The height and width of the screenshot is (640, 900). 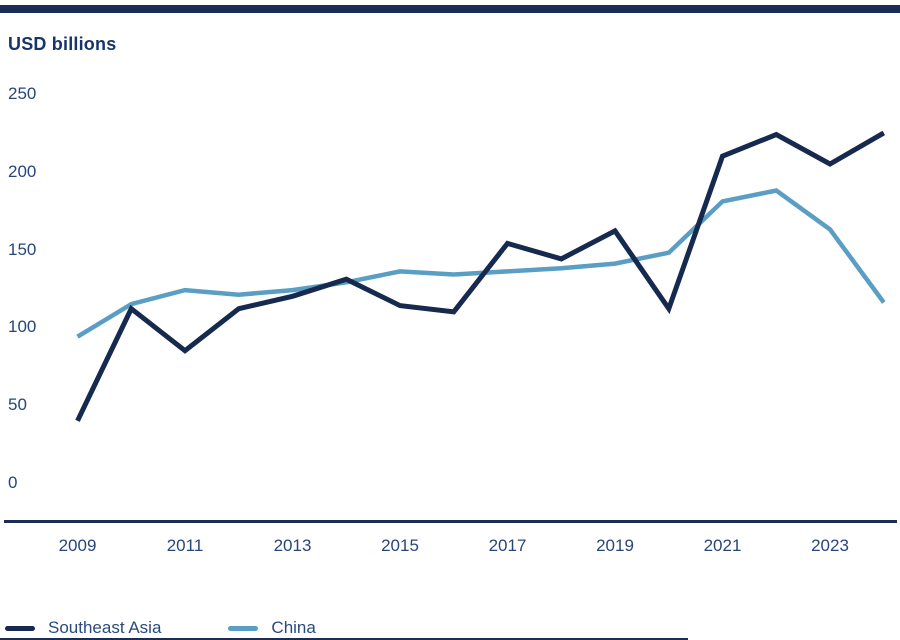 I want to click on bottom-divider, so click(x=344, y=639).